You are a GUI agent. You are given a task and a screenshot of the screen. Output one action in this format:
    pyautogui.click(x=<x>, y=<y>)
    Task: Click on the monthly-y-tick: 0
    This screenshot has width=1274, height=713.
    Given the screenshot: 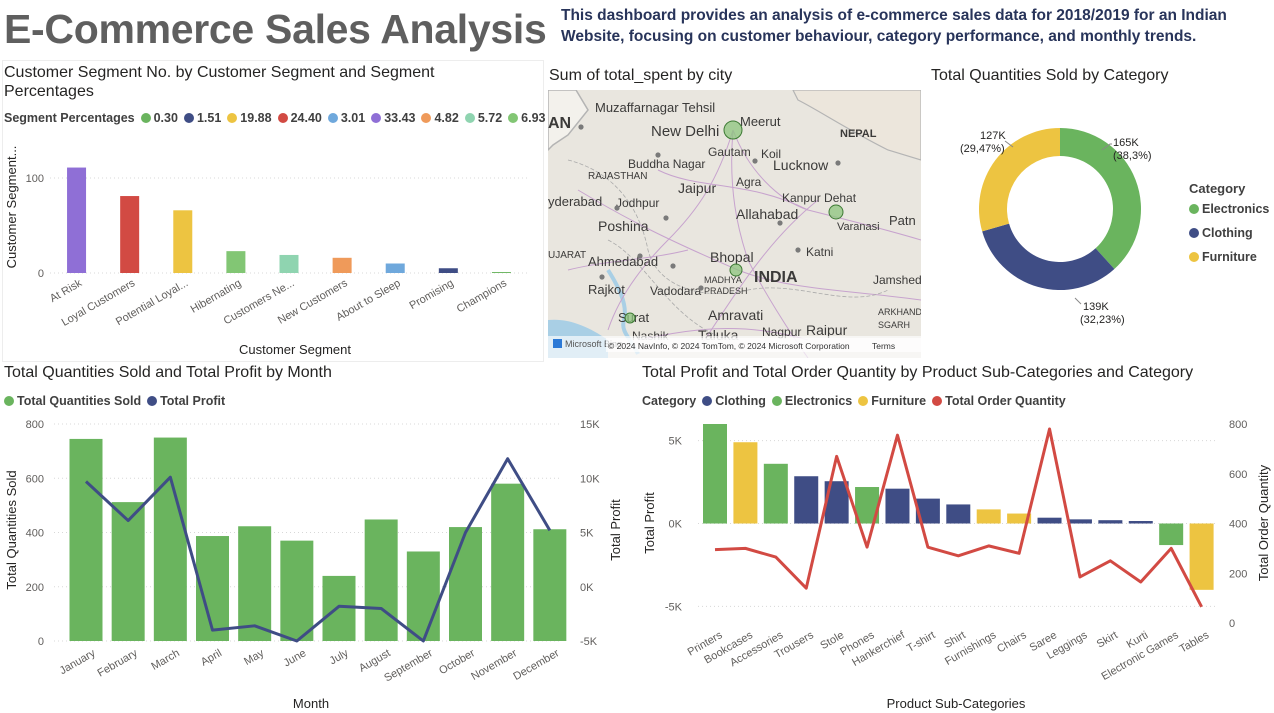 What is the action you would take?
    pyautogui.click(x=41, y=642)
    